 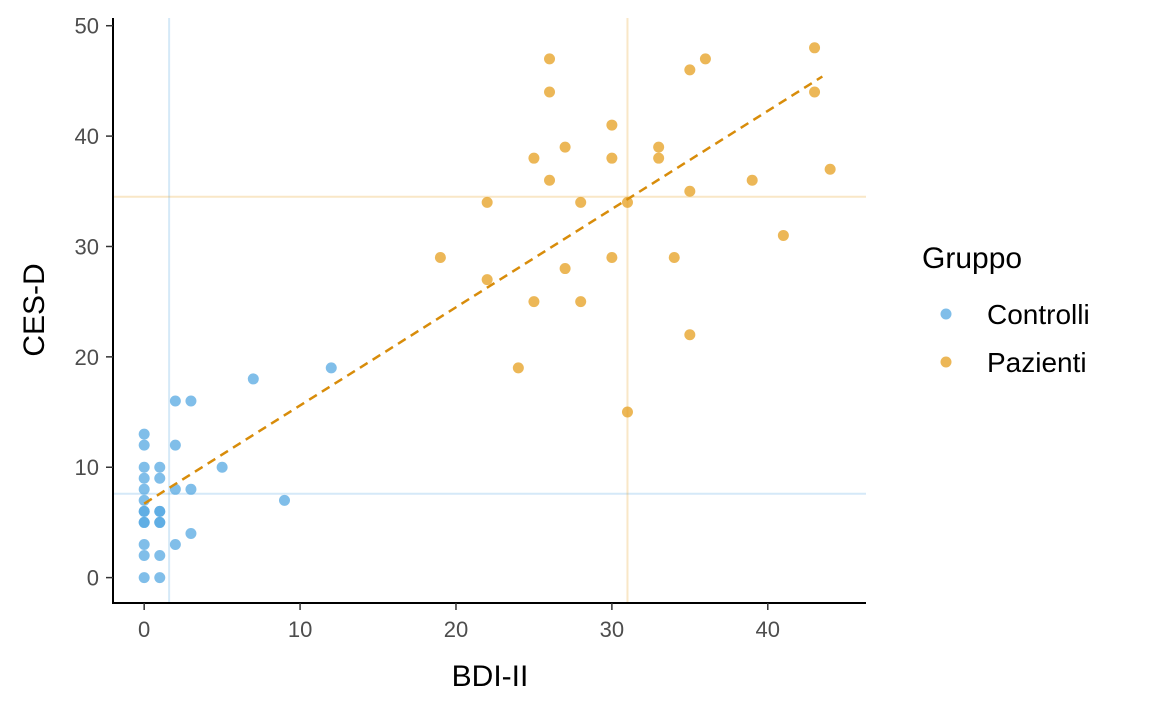 What do you see at coordinates (490, 676) in the screenshot?
I see `x-axis-title: BDI-II` at bounding box center [490, 676].